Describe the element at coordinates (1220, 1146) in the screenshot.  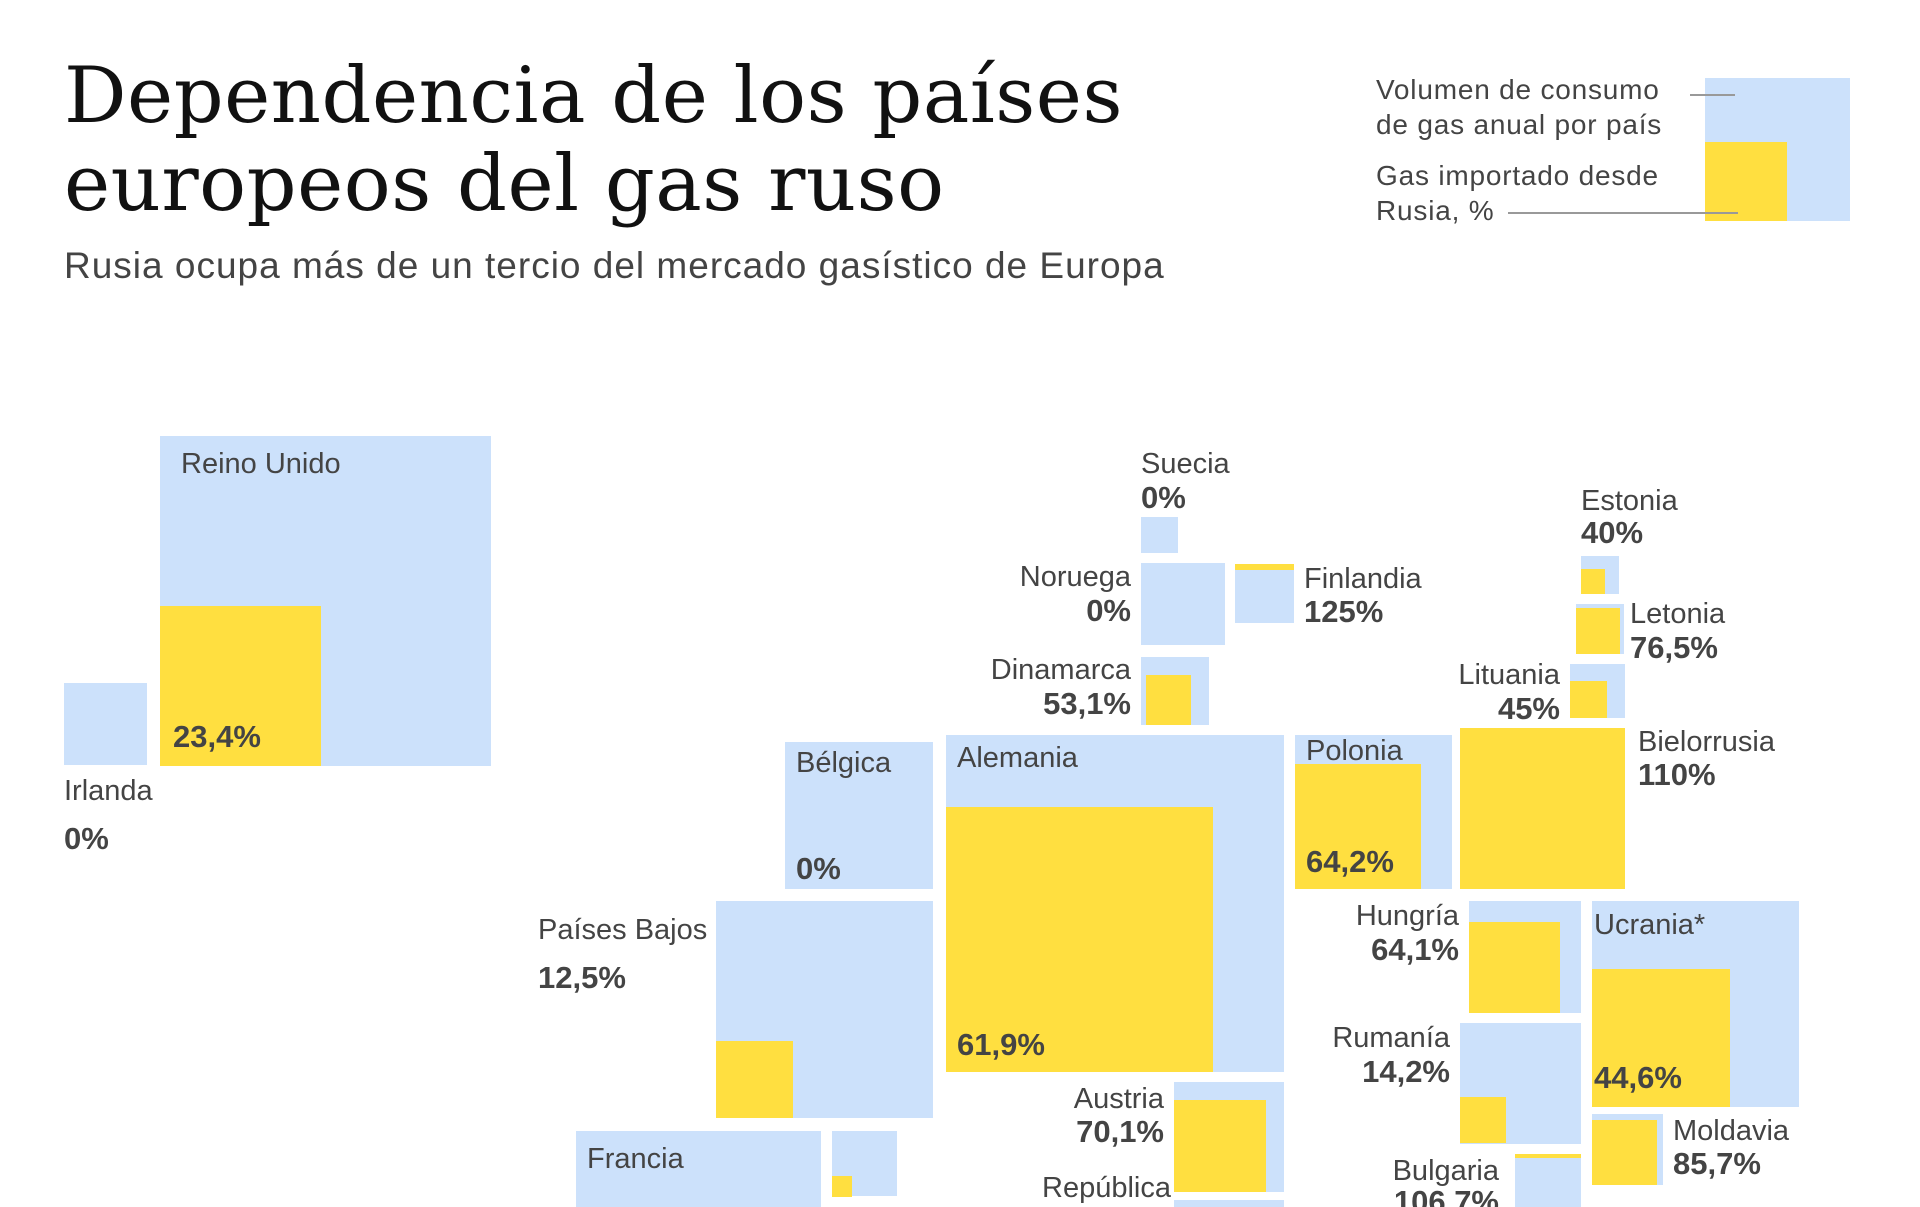
I see `russian-gas-box-austria` at that location.